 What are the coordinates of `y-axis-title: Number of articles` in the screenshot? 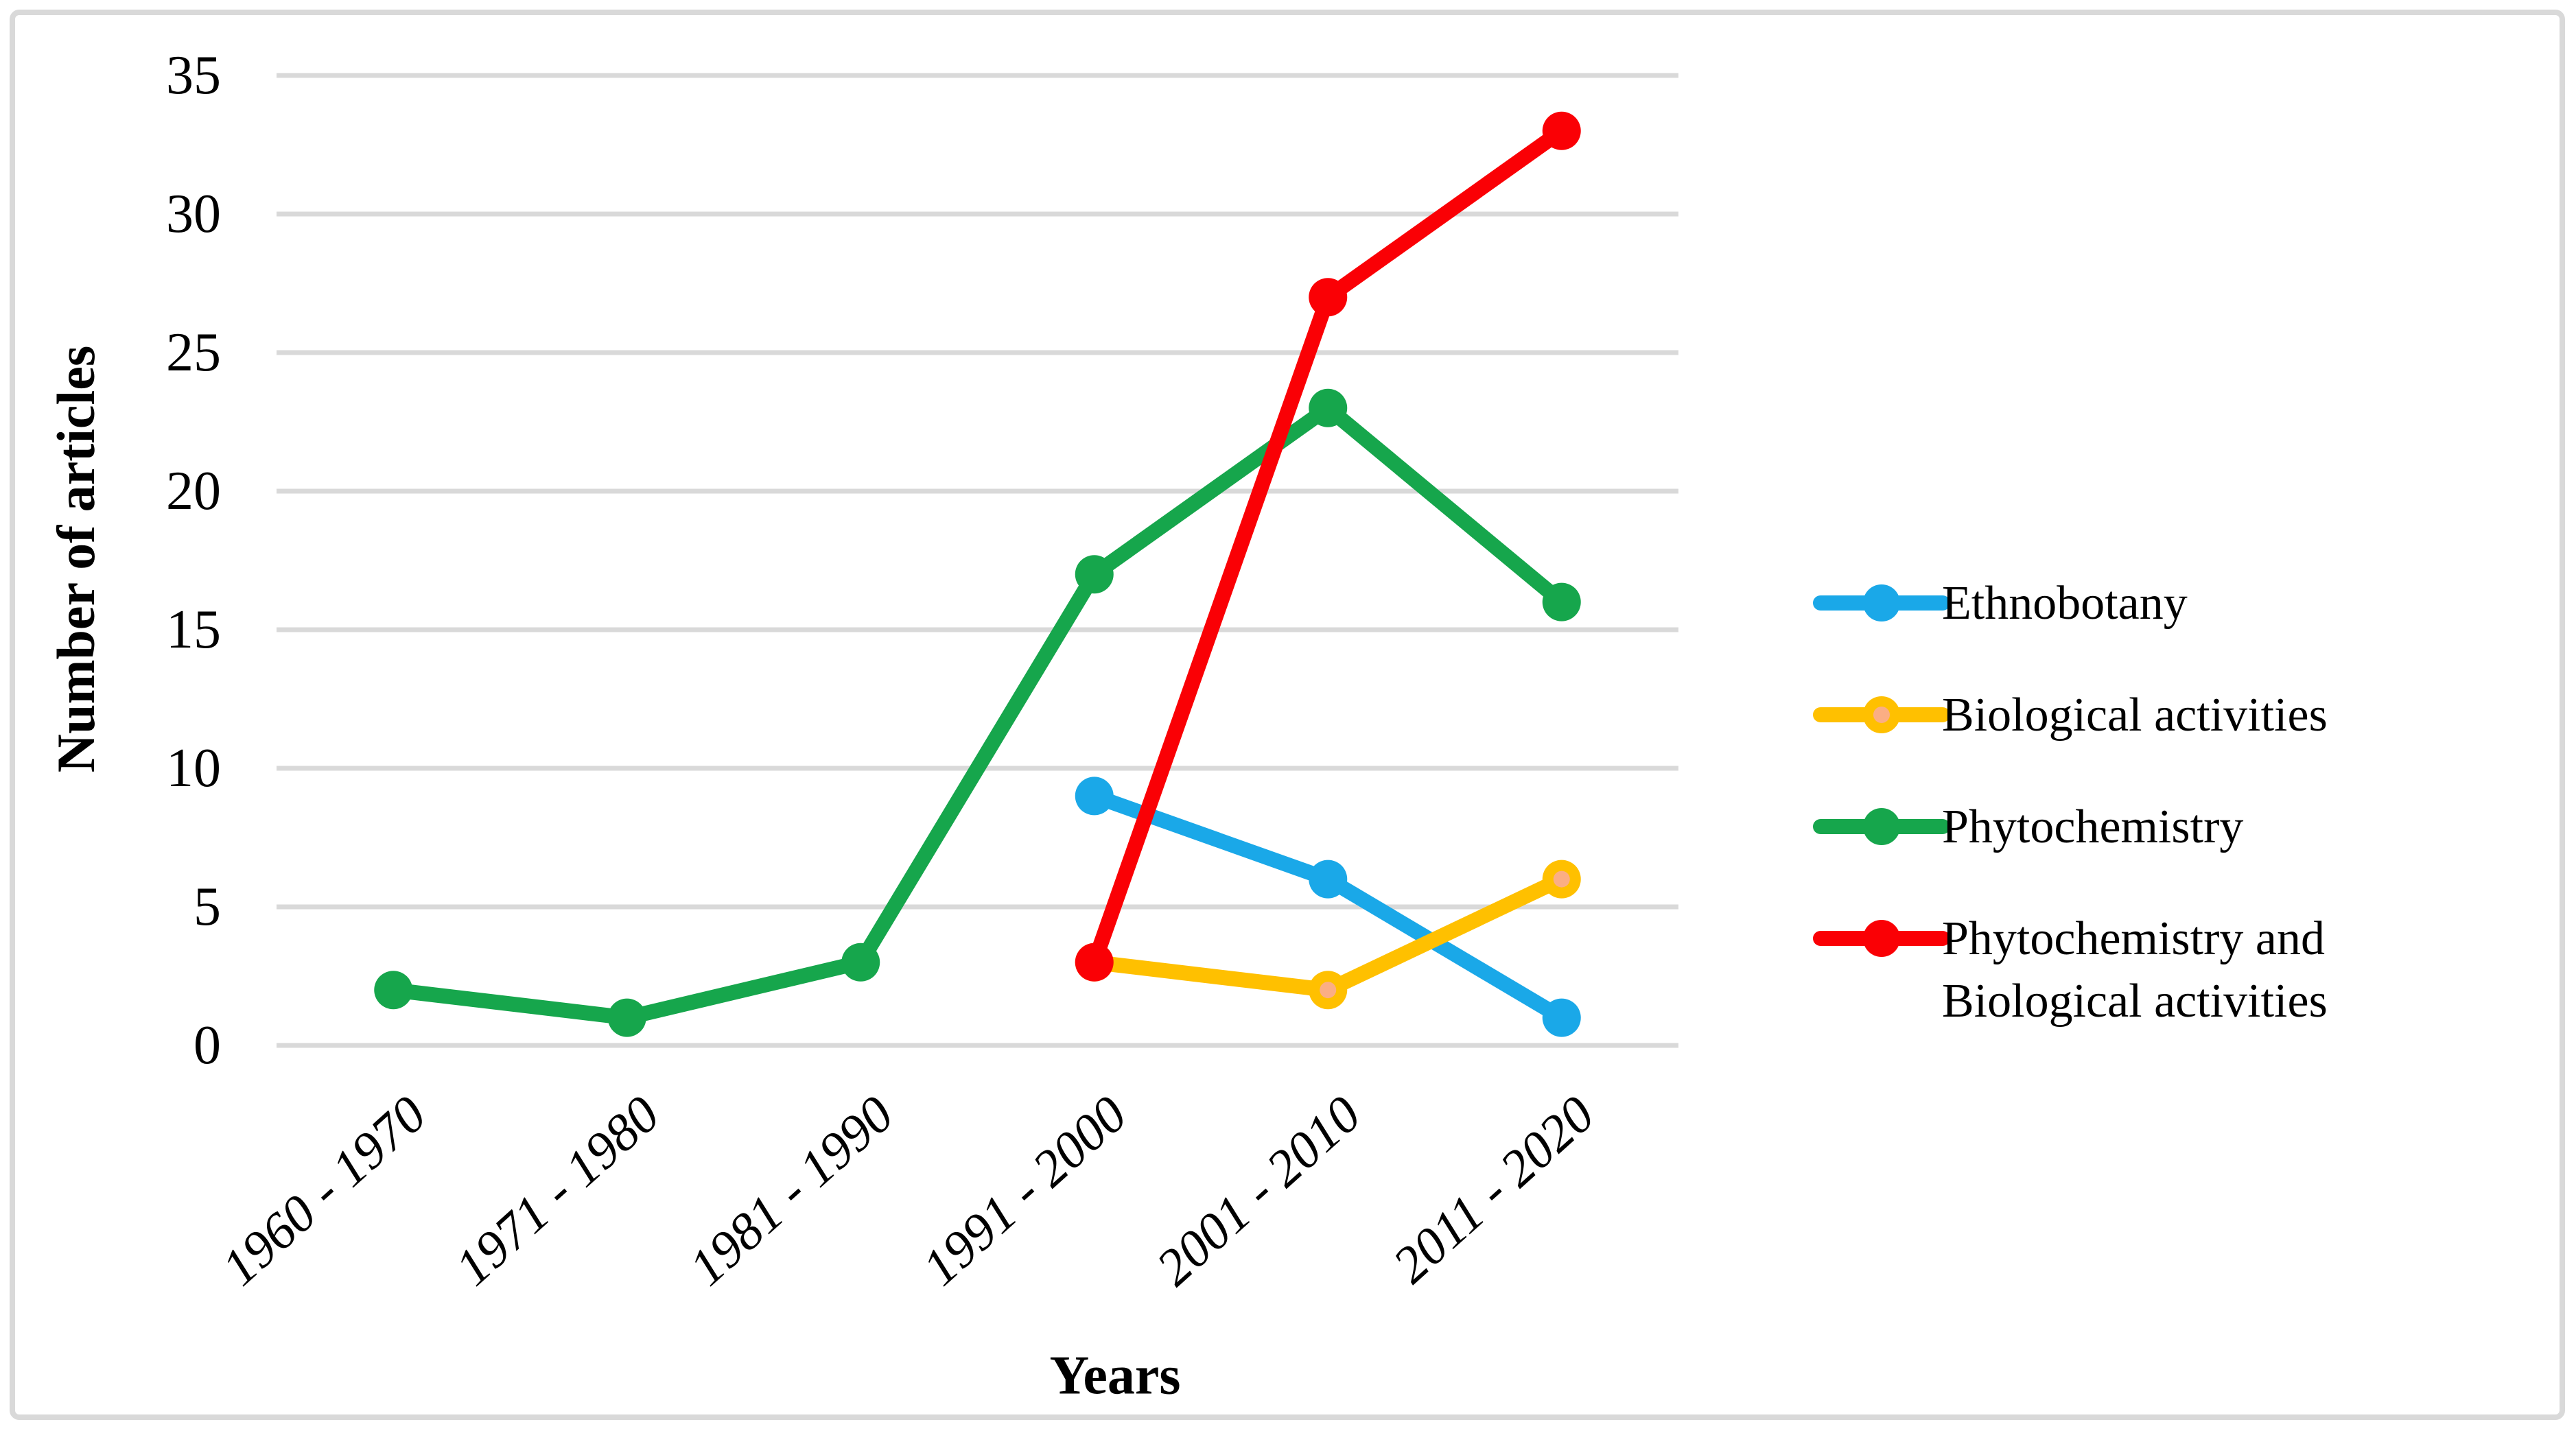 It's located at (76, 559).